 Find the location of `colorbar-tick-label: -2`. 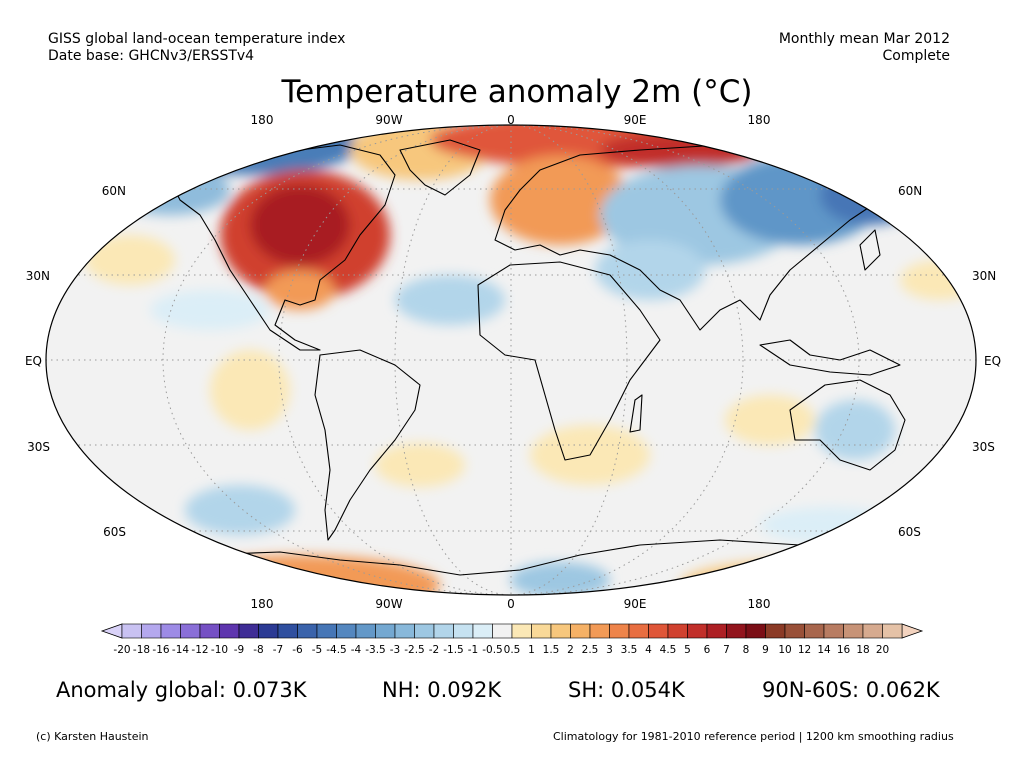

colorbar-tick-label: -2 is located at coordinates (434, 650).